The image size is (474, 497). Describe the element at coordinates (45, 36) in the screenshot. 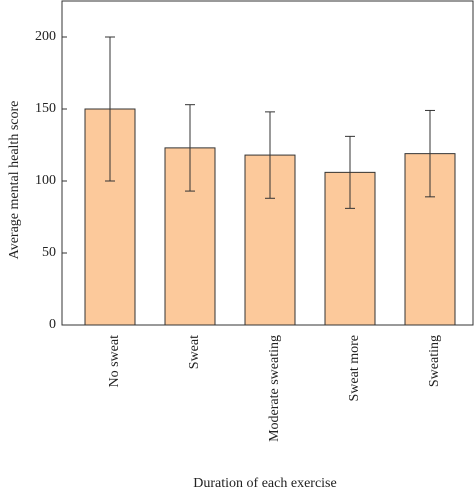

I see `y-tick-label: 200` at that location.